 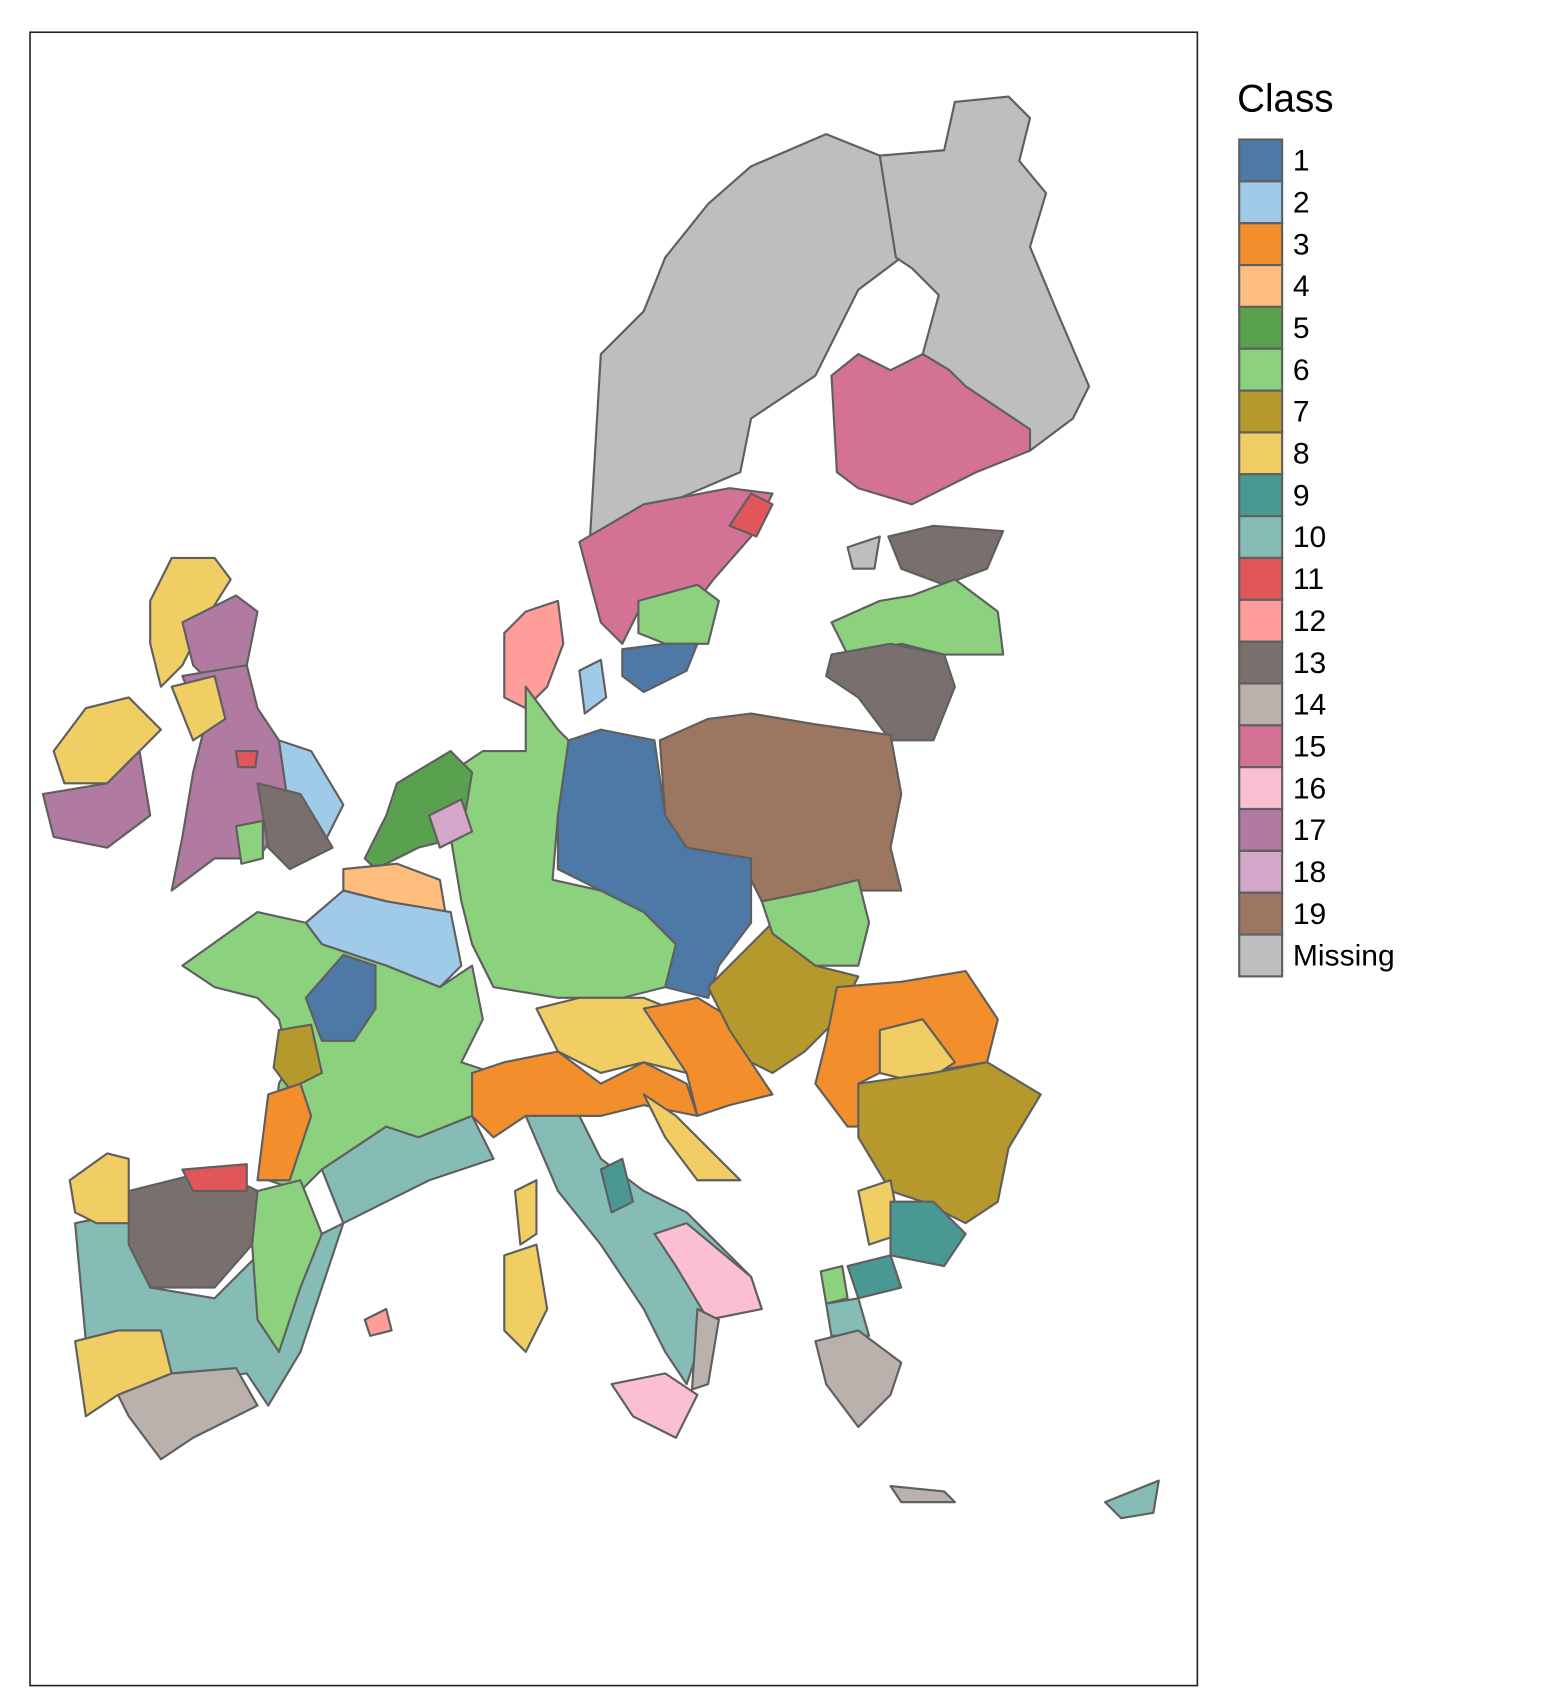 What do you see at coordinates (1344, 956) in the screenshot?
I see `legend-label: Missing` at bounding box center [1344, 956].